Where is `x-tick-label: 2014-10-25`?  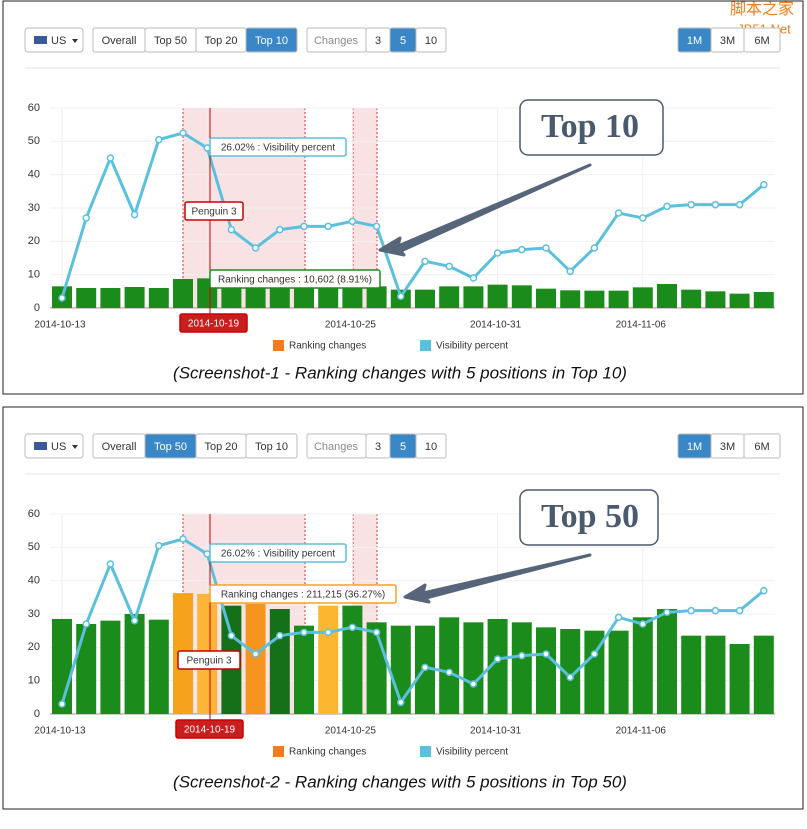
x-tick-label: 2014-10-25 is located at coordinates (351, 731).